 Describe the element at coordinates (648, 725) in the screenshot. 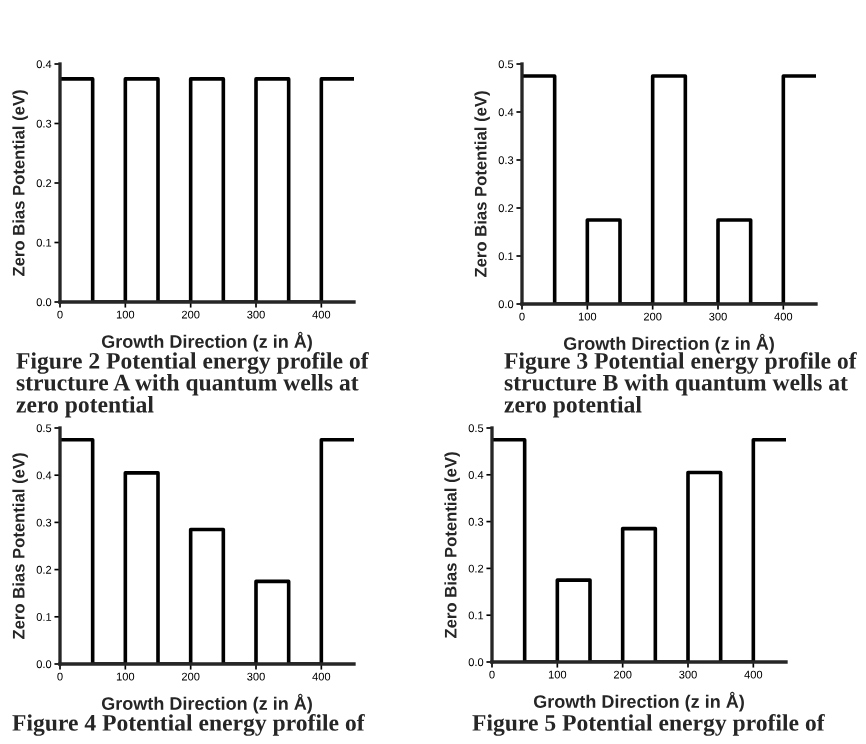

I see `caption: Figure 5 Potential energy profile of` at that location.